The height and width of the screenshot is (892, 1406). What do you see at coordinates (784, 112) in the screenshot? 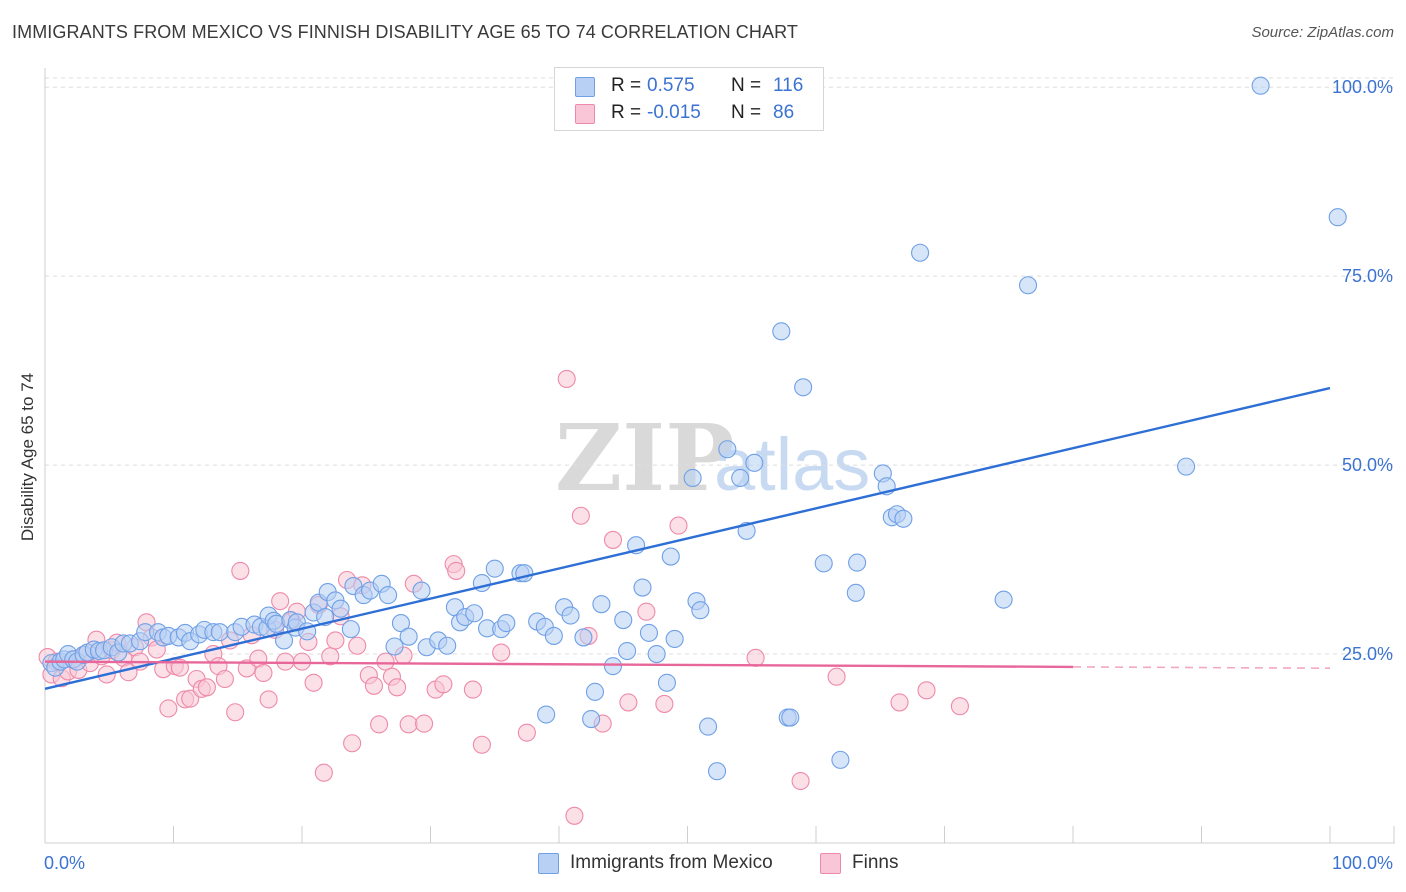
I see `legend-n-value: 86` at bounding box center [784, 112].